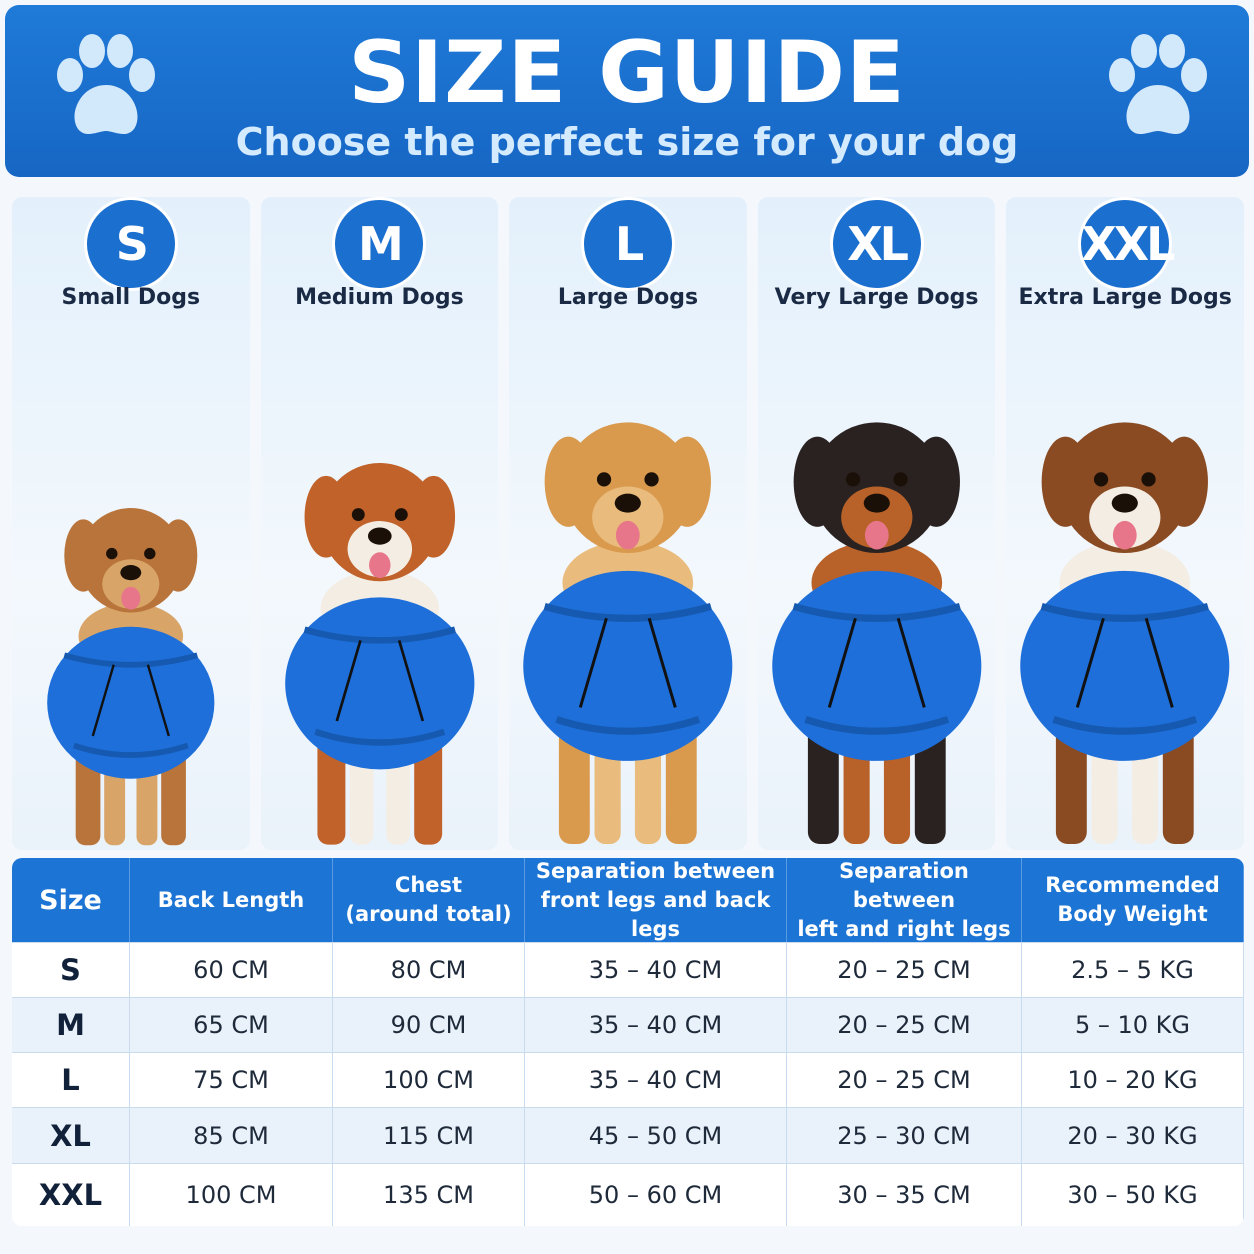 Image resolution: width=1254 pixels, height=1254 pixels. What do you see at coordinates (656, 1194) in the screenshot?
I see `table-cell: 50 – 60 CM` at bounding box center [656, 1194].